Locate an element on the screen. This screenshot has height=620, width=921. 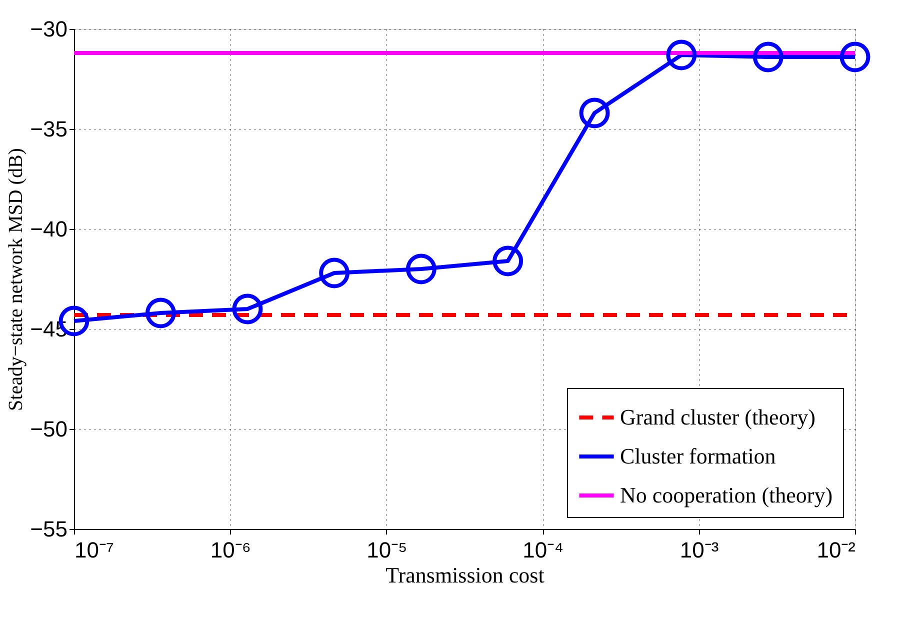
x-tick-label: 10⁻⁴ is located at coordinates (543, 550).